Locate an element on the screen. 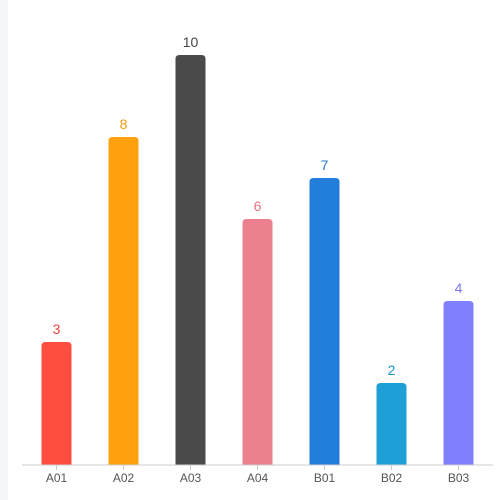  x-axis-ticks-group: A01 A02 A03 A04 B01 B02 B03 is located at coordinates (258, 475).